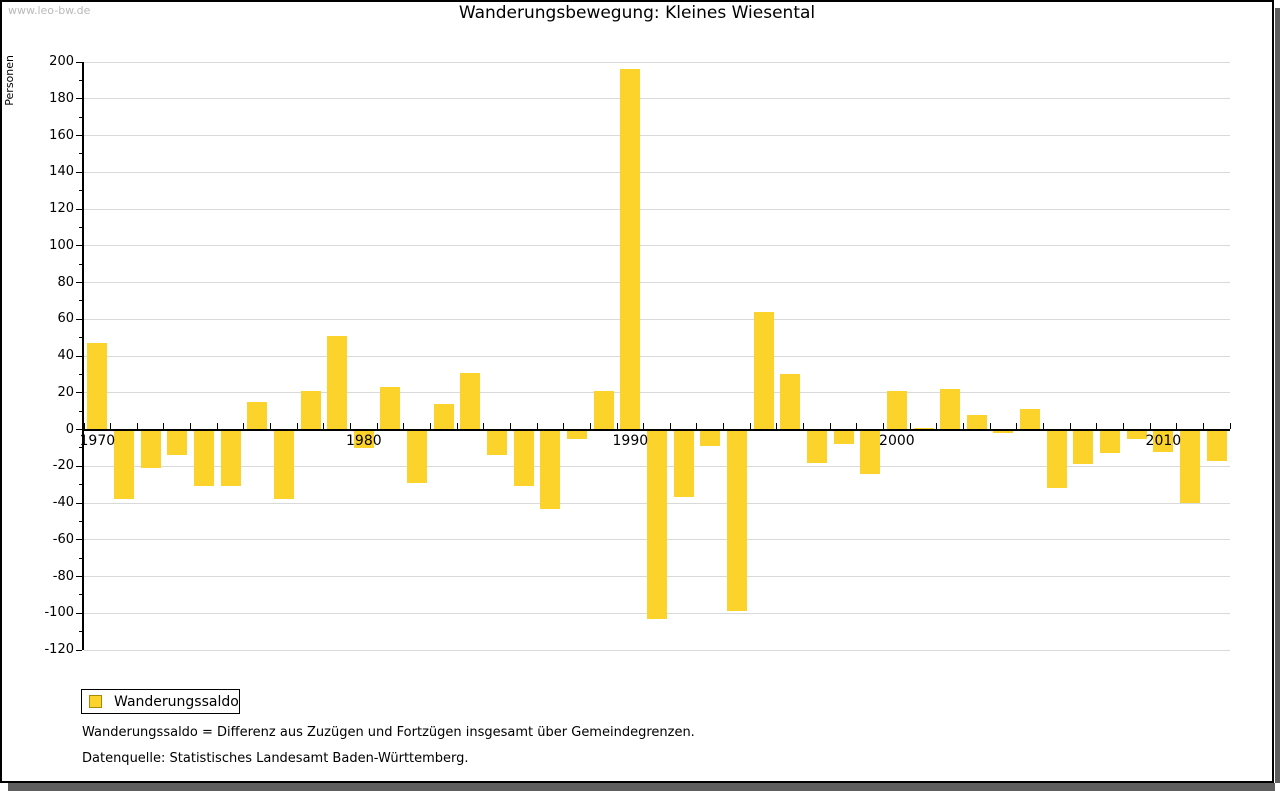 The width and height of the screenshot is (1280, 791). What do you see at coordinates (230, 458) in the screenshot?
I see `bar-1975` at bounding box center [230, 458].